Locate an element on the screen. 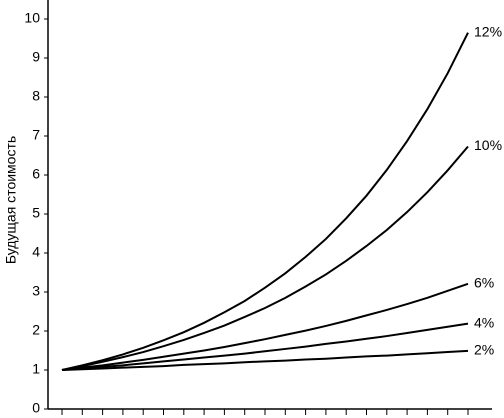 Image resolution: width=504 pixels, height=418 pixels. y-tick-label: 9 is located at coordinates (36, 57).